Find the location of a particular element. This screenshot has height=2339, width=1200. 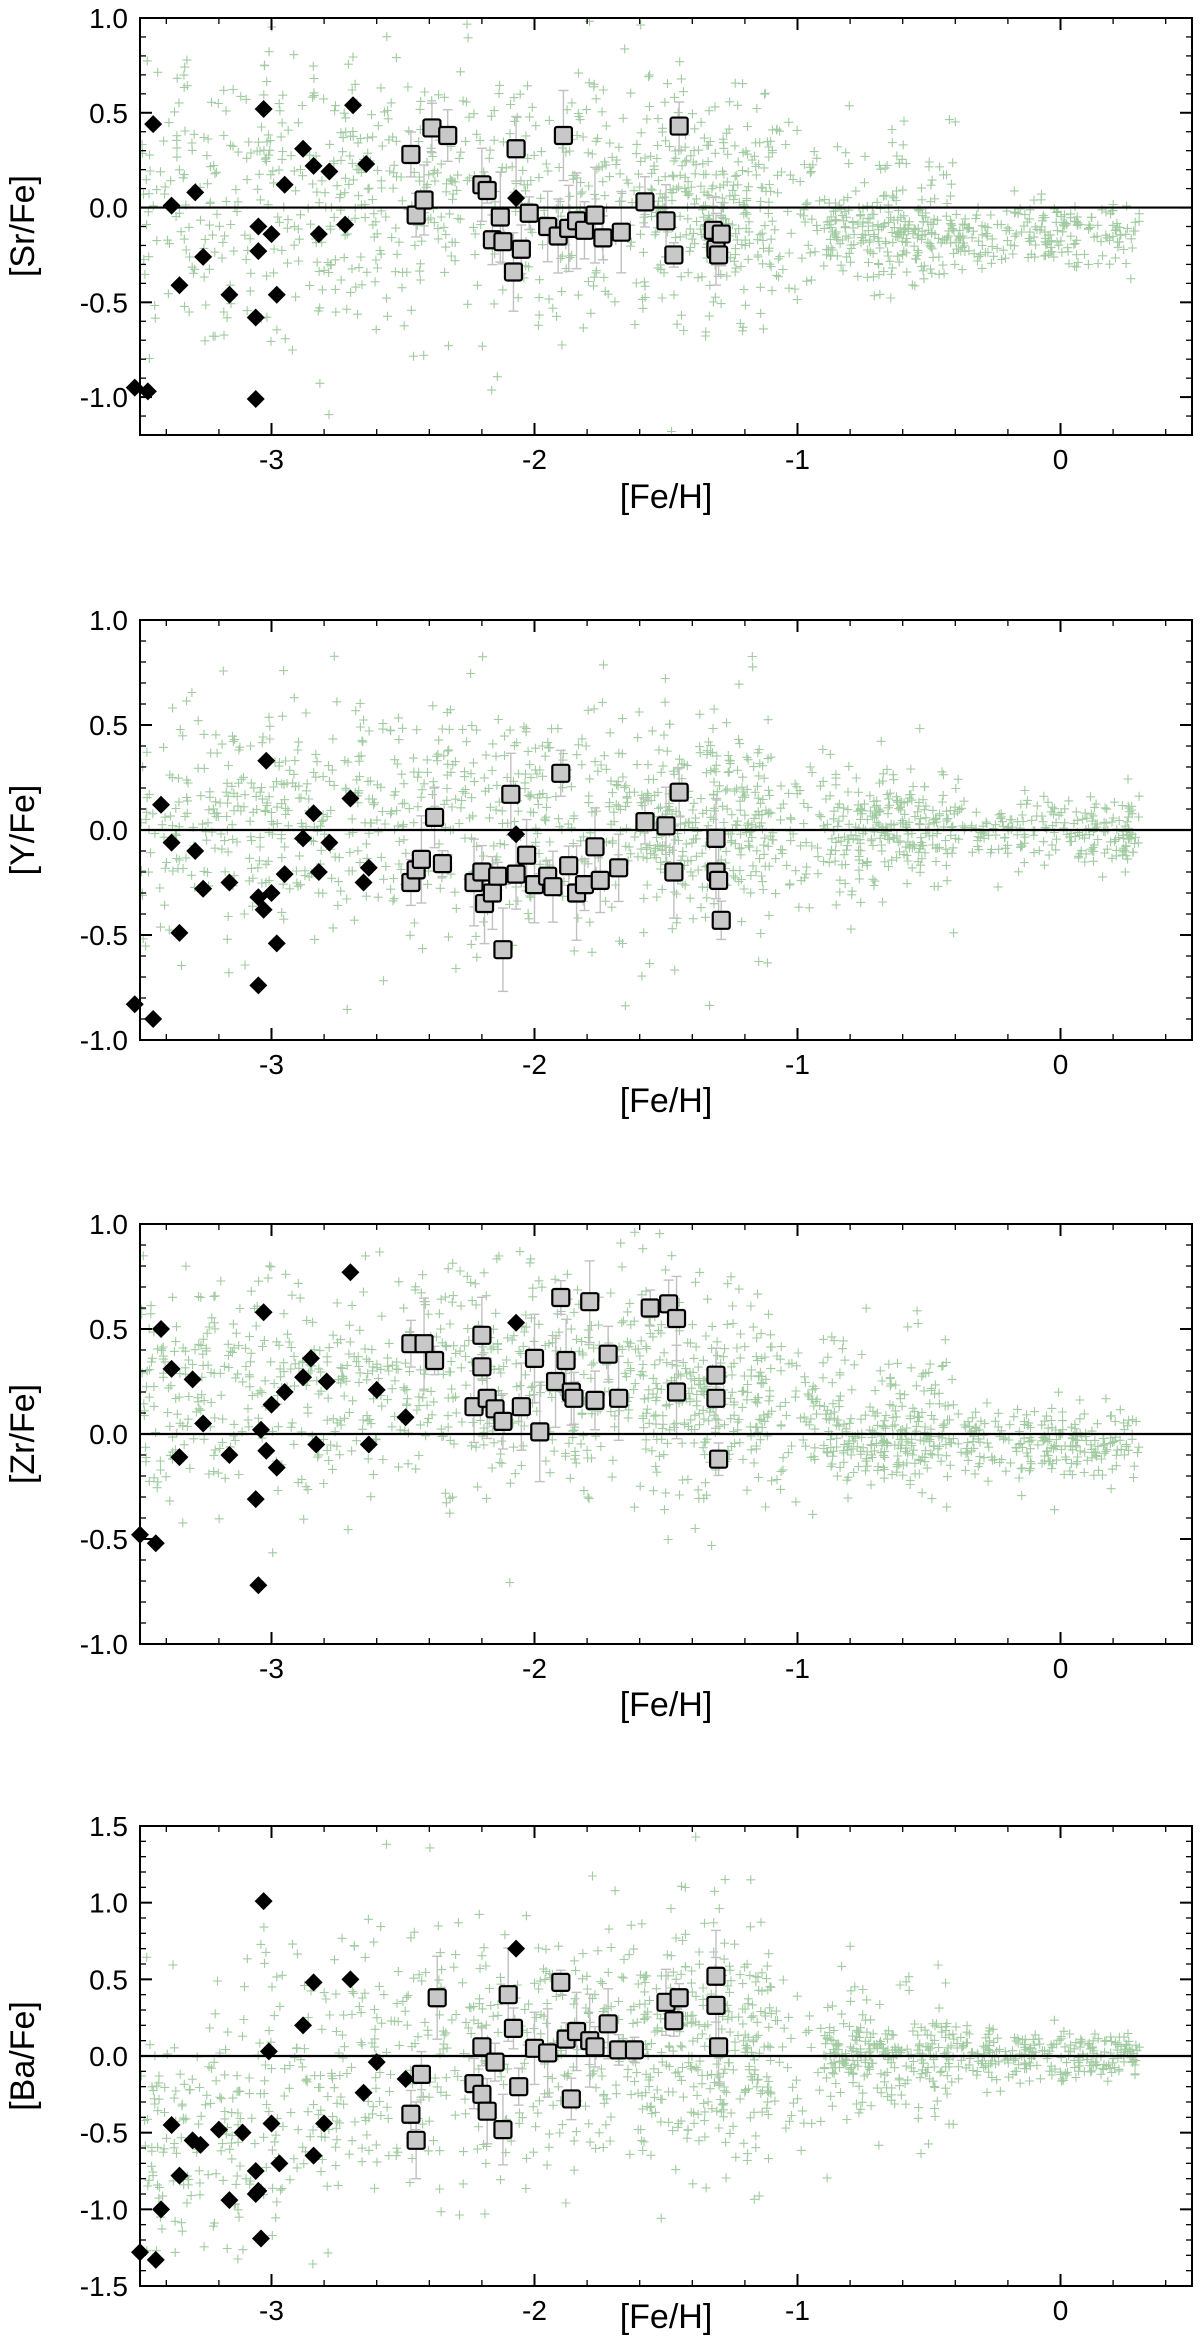

y-tick-label: -0.5 is located at coordinates (104, 302).